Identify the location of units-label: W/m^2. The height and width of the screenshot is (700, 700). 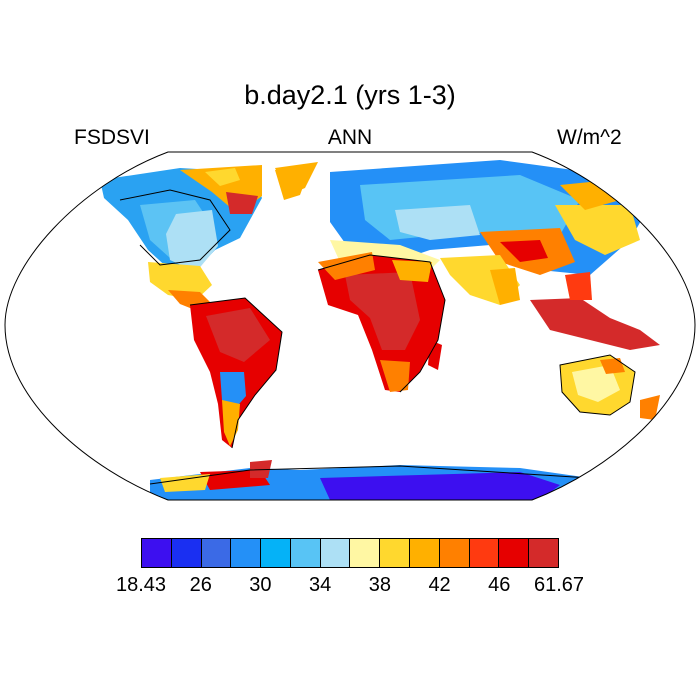
(589, 137).